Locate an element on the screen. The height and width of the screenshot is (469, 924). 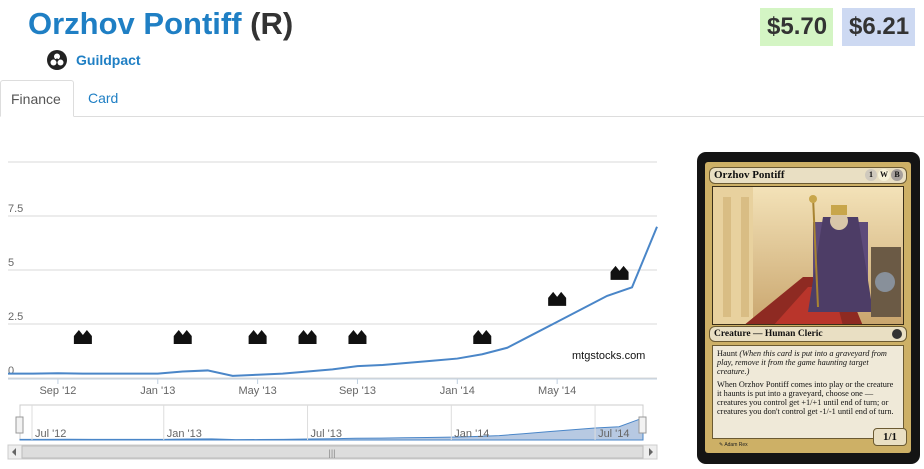
navigator-tick-label: Jul '14 is located at coordinates (613, 434).